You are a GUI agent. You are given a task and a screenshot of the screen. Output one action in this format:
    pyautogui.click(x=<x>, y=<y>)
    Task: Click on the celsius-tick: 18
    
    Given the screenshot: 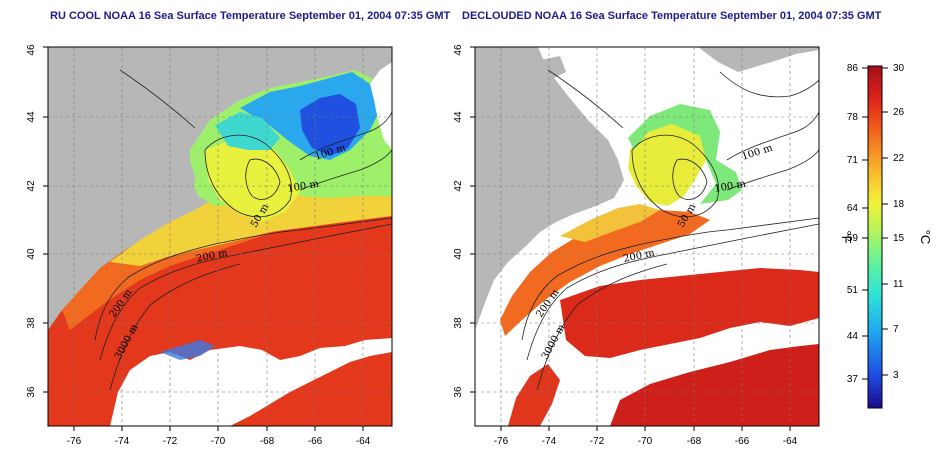 What is the action you would take?
    pyautogui.click(x=899, y=204)
    